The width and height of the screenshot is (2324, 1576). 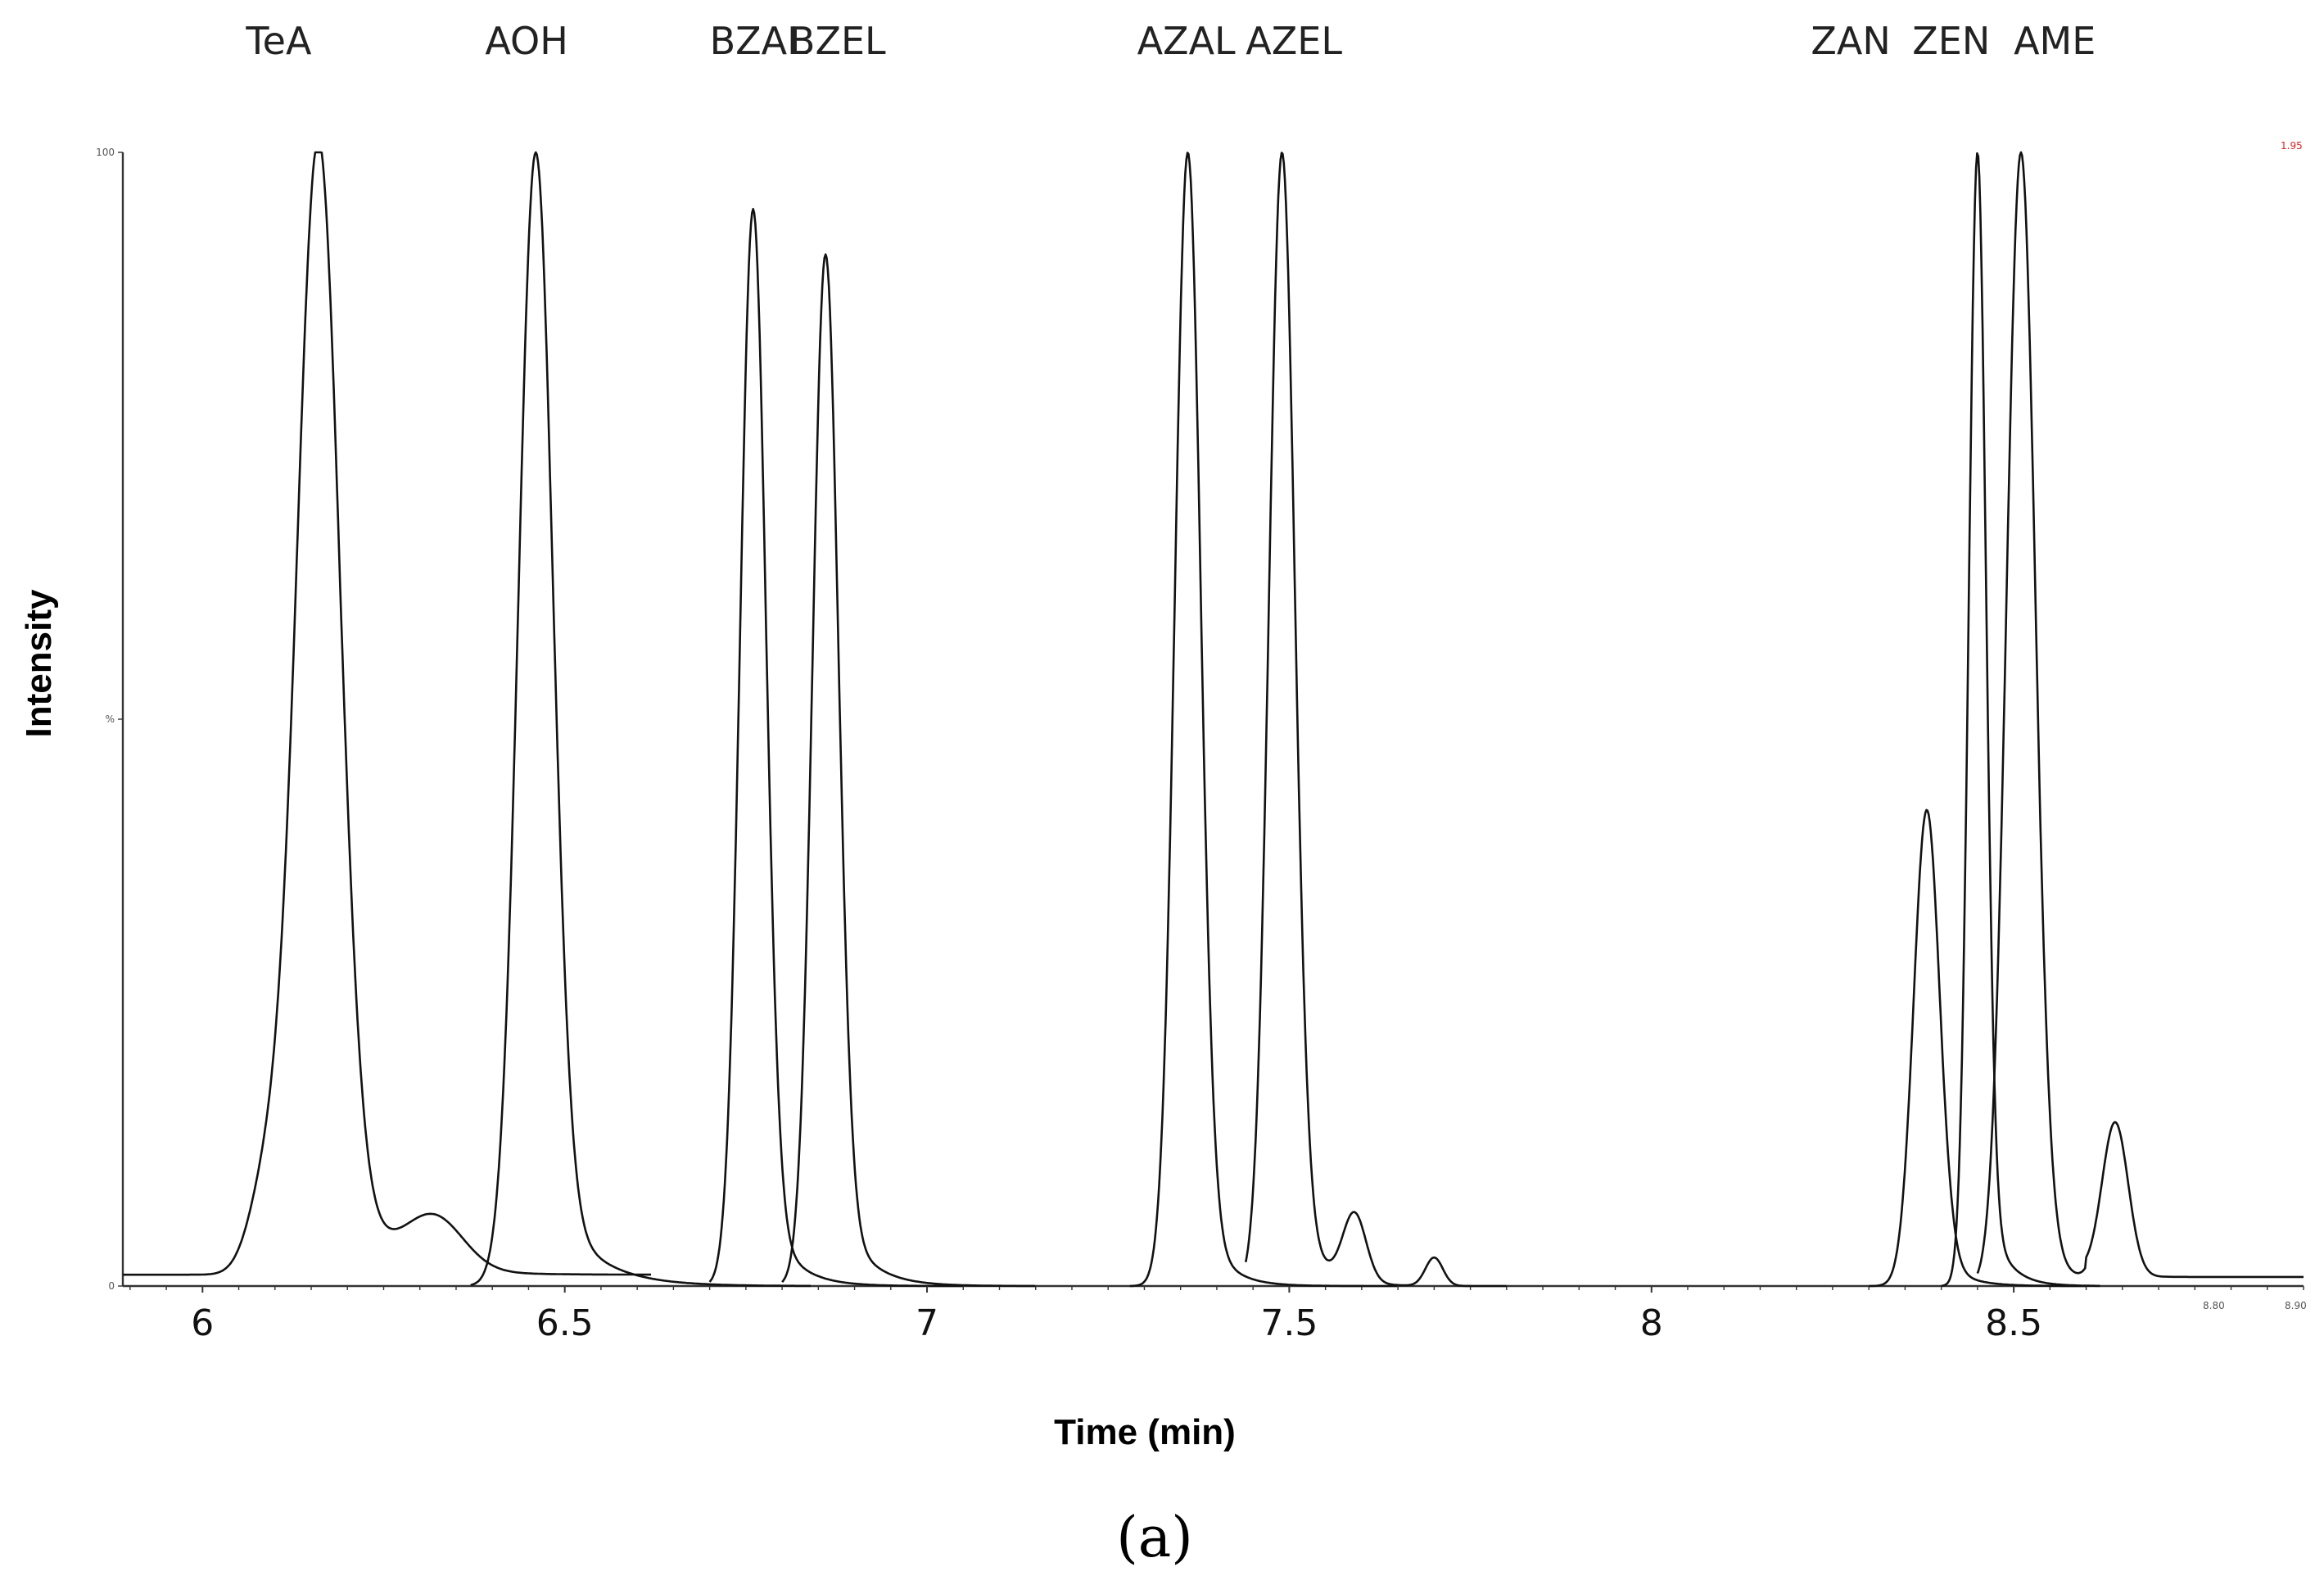 What do you see at coordinates (837, 41) in the screenshot?
I see `peak-label-bzel: BZEL` at bounding box center [837, 41].